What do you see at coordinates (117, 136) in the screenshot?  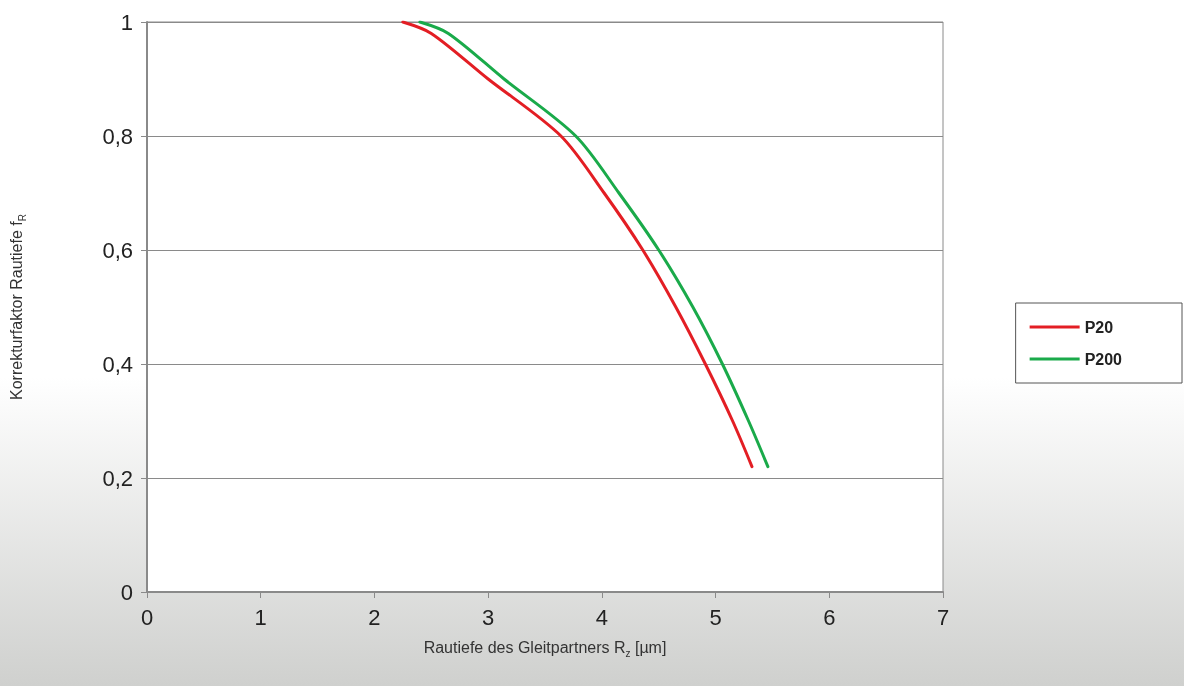 I see `y-tick-label: 0,8` at bounding box center [117, 136].